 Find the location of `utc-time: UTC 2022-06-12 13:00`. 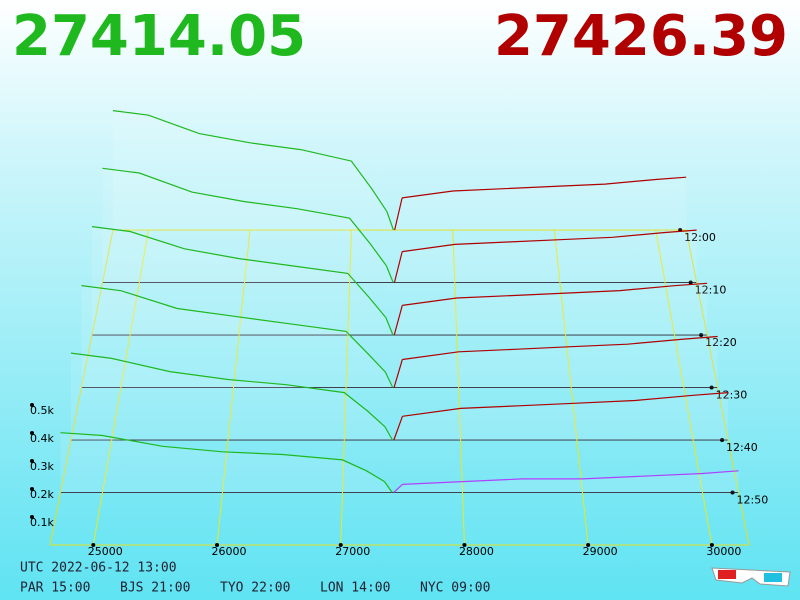

utc-time: UTC 2022-06-12 13:00 is located at coordinates (98, 568).